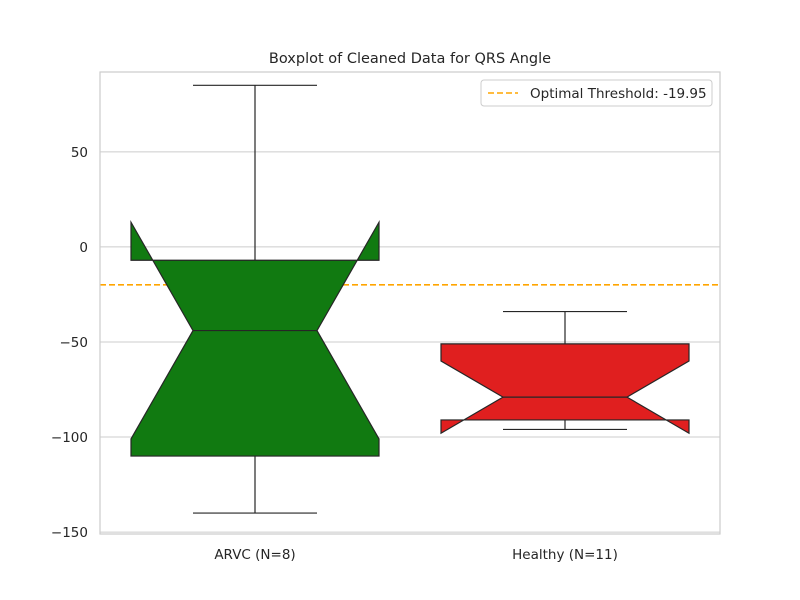 The height and width of the screenshot is (600, 800). I want to click on legend-frame, so click(596, 93).